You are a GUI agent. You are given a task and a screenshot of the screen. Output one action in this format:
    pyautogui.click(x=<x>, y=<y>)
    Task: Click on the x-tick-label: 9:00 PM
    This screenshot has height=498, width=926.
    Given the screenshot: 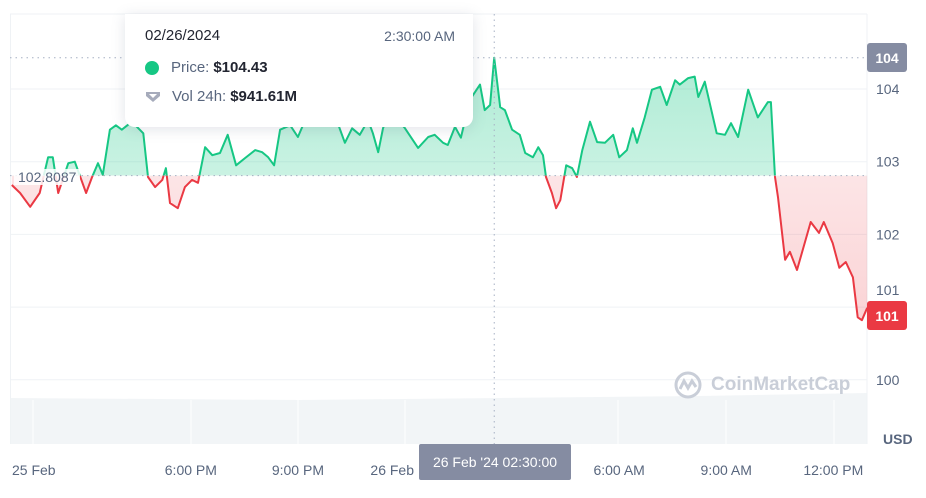 What is the action you would take?
    pyautogui.click(x=298, y=470)
    